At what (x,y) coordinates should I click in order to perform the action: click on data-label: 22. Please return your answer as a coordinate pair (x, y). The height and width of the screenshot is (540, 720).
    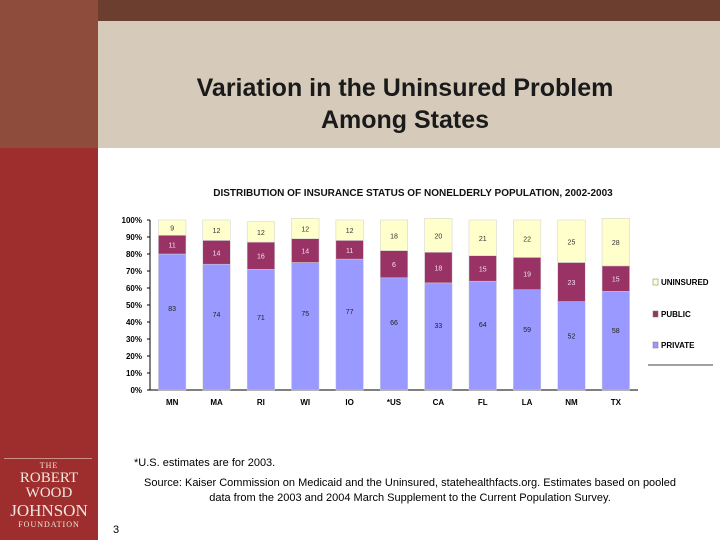
    Looking at the image, I should click on (527, 240).